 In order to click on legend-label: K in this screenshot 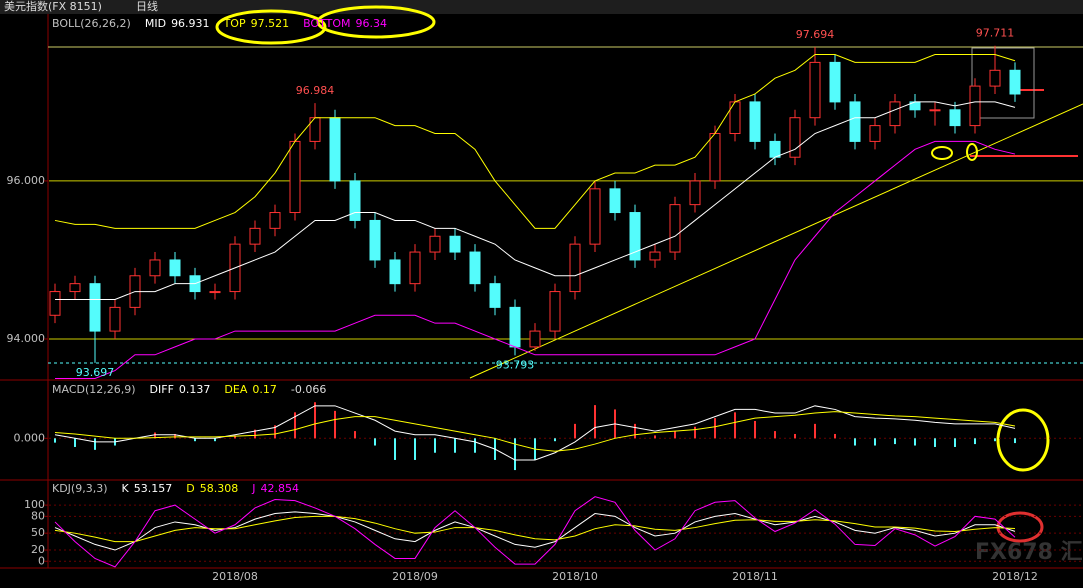, I will do `click(126, 488)`.